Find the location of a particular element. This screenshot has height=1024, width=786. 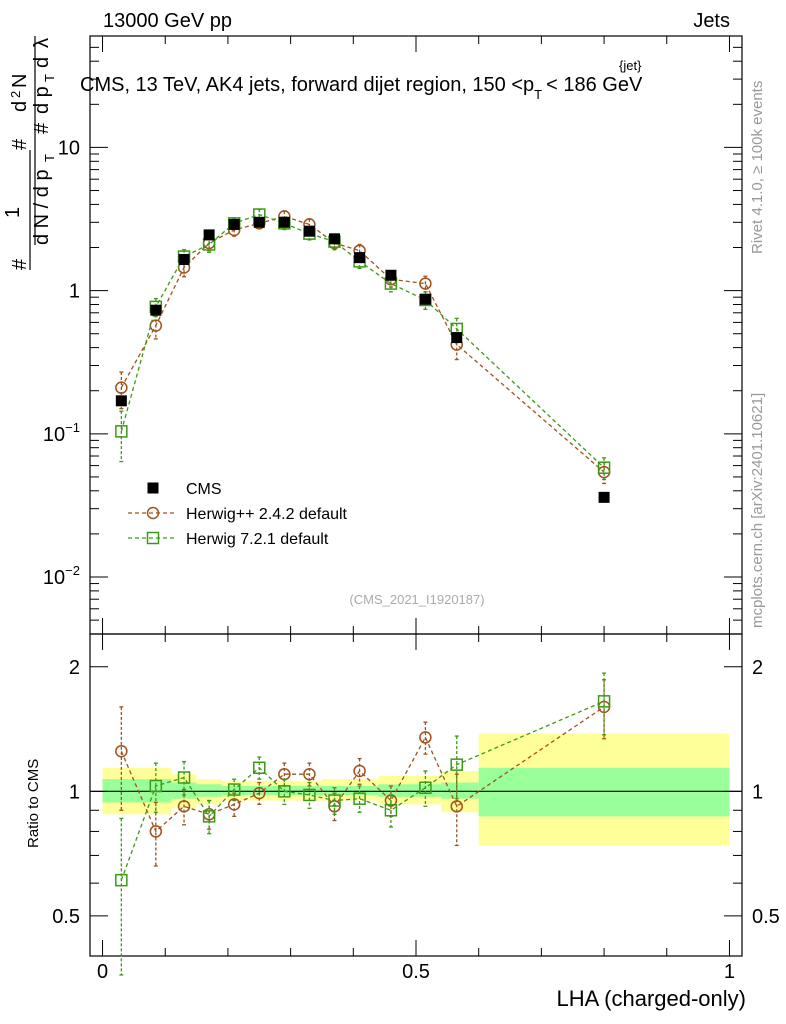

herwigpp-ratio-line is located at coordinates (362, 769).